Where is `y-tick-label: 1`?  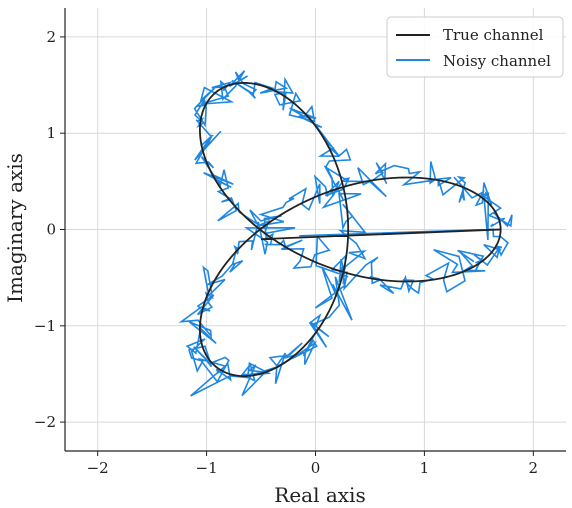
y-tick-label: 1 is located at coordinates (51, 133).